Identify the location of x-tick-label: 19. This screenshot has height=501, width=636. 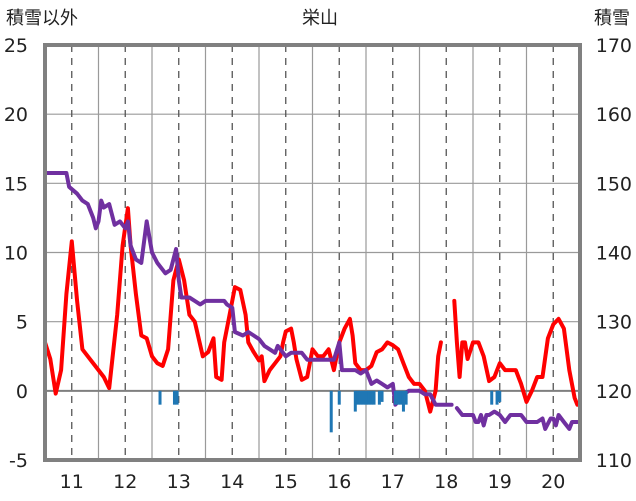
(500, 482).